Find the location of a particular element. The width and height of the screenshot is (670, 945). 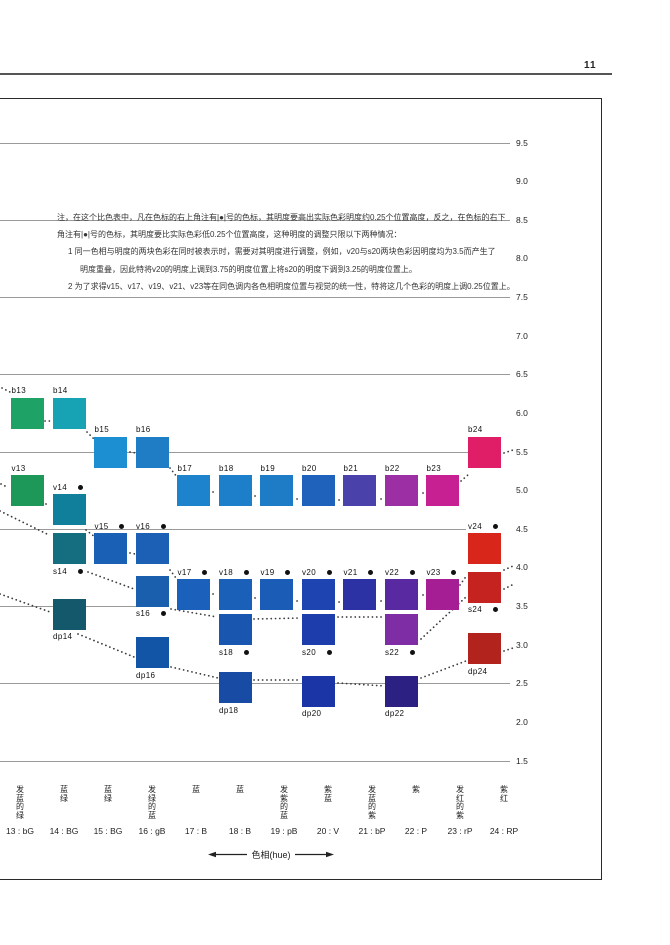

swatch-label-s24: s24 is located at coordinates (475, 610).